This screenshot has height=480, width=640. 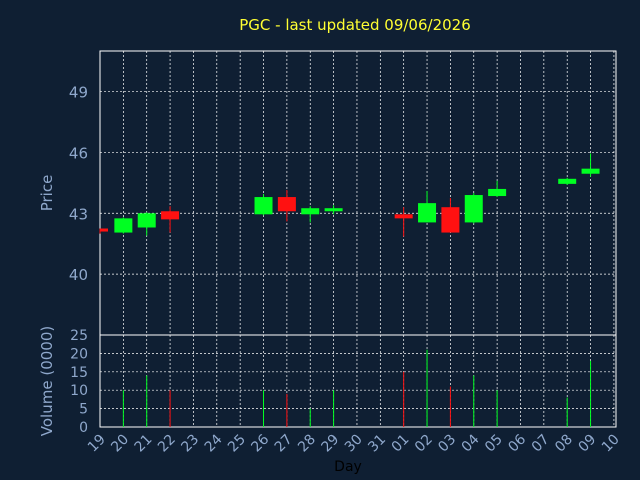 What do you see at coordinates (517, 443) in the screenshot?
I see `day-tick-label: 06` at bounding box center [517, 443].